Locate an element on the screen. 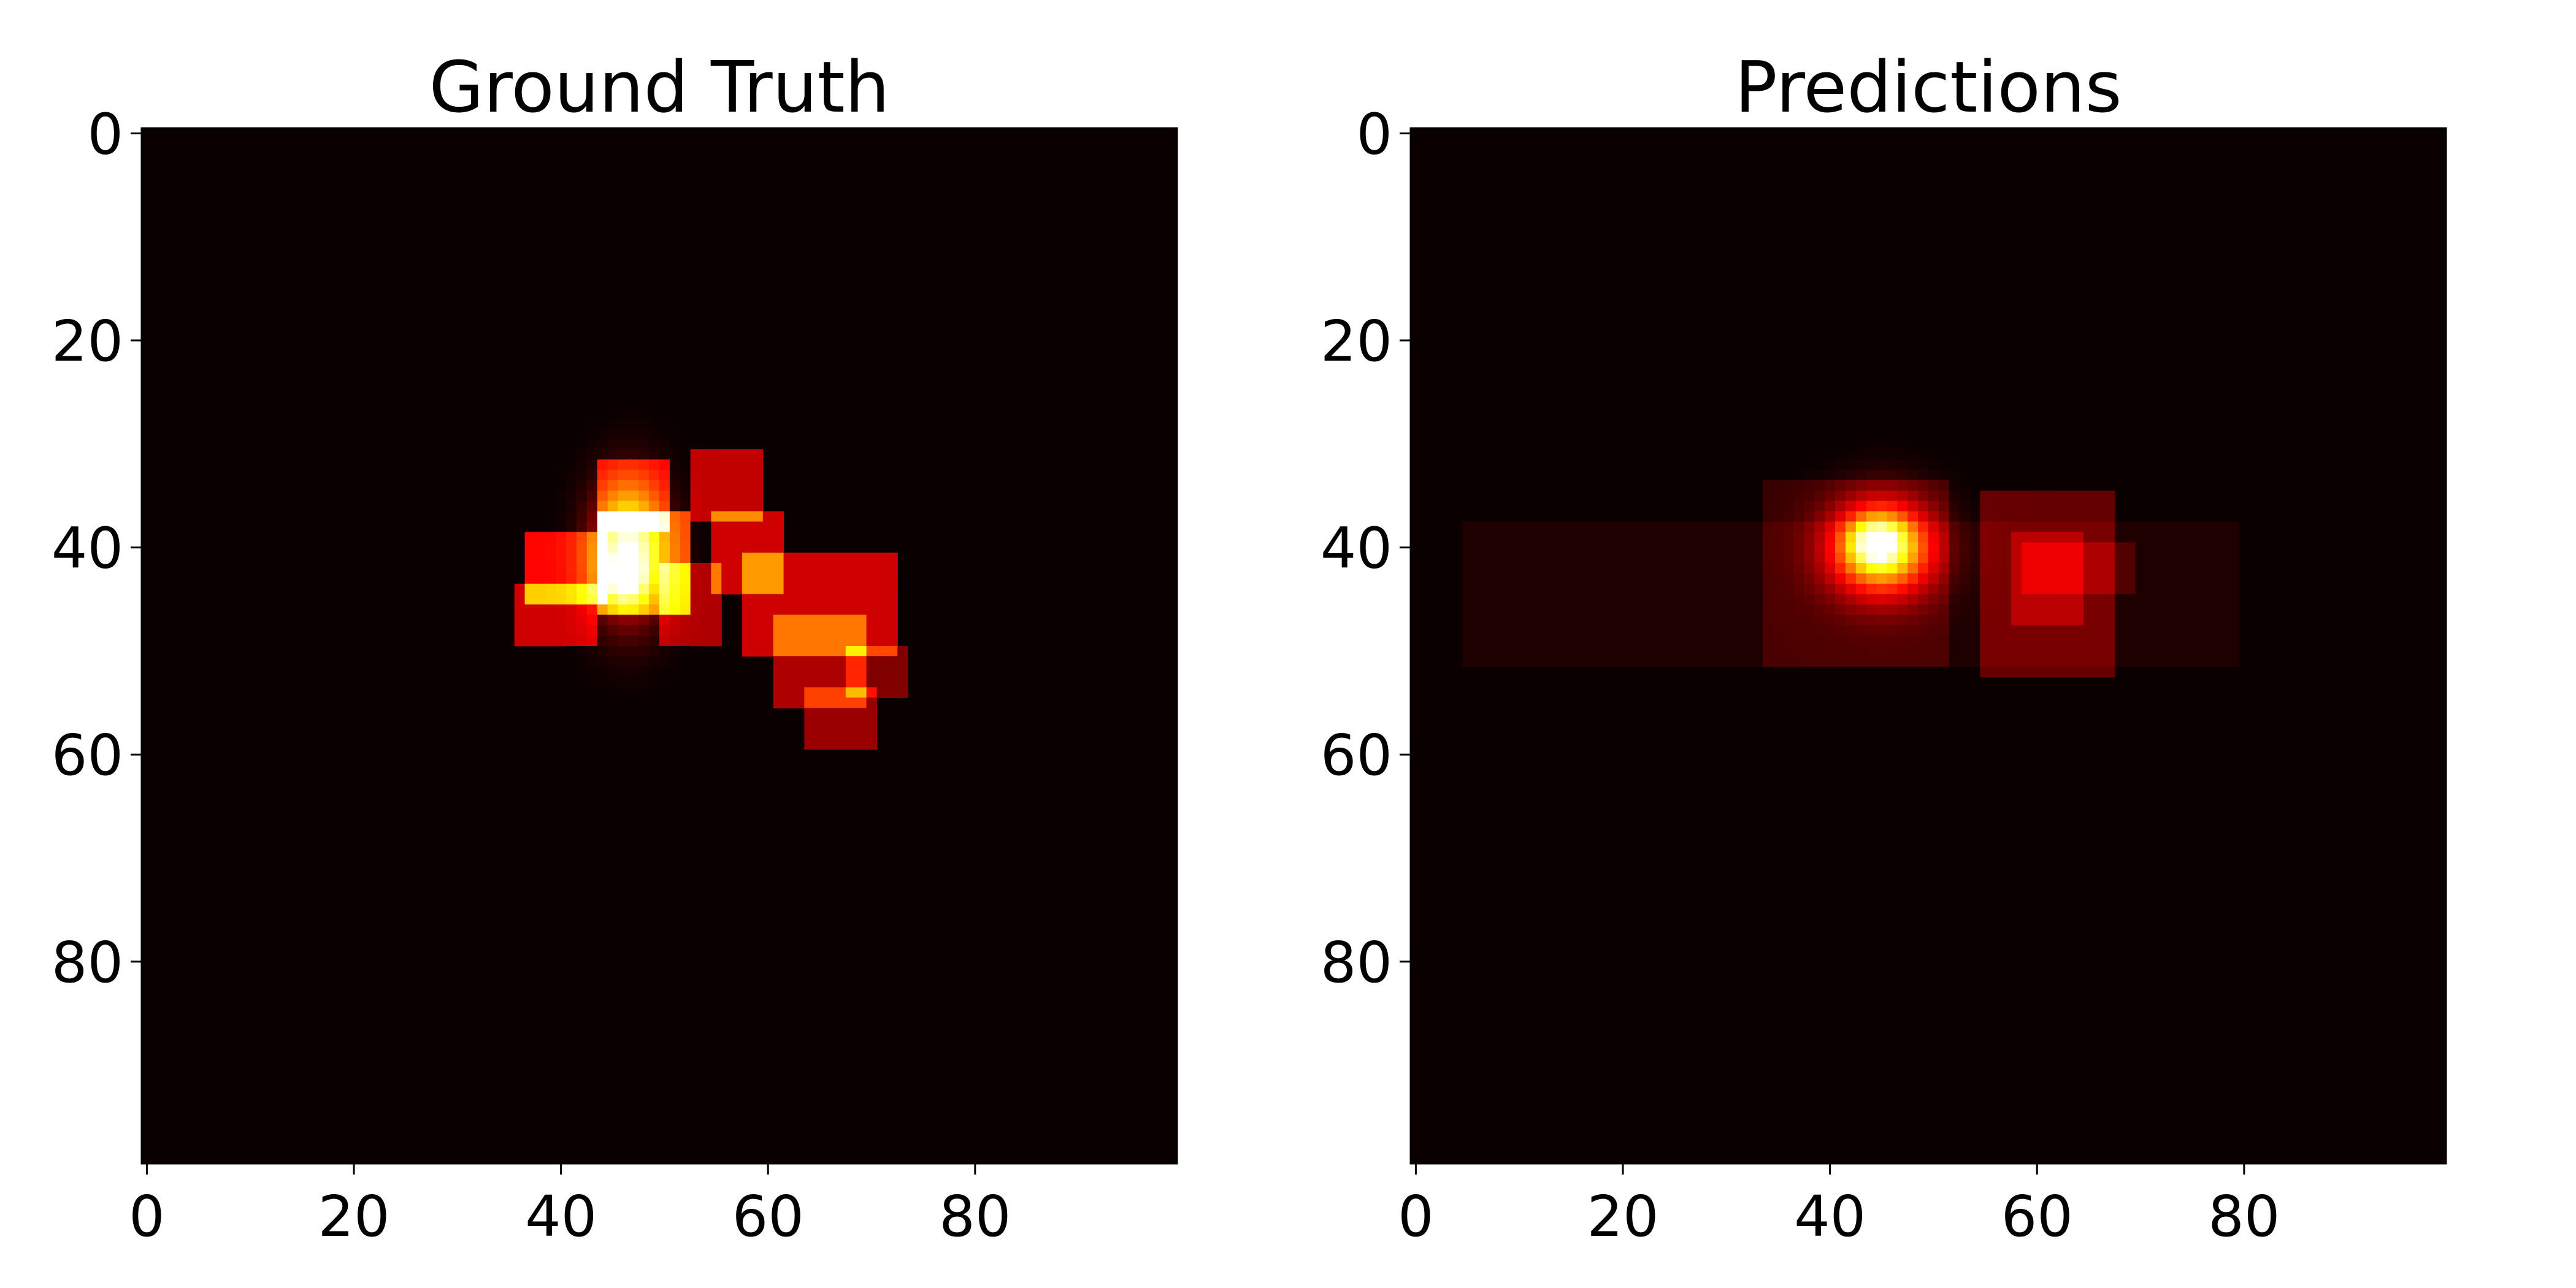  y-tick-label: 40 is located at coordinates (87, 548).